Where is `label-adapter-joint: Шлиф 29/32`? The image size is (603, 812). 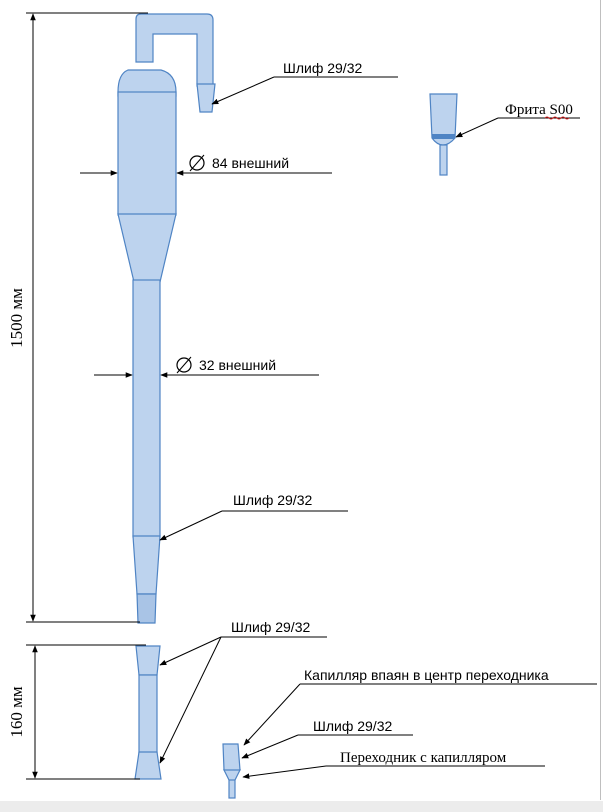
label-adapter-joint: Шлиф 29/32 is located at coordinates (352, 726).